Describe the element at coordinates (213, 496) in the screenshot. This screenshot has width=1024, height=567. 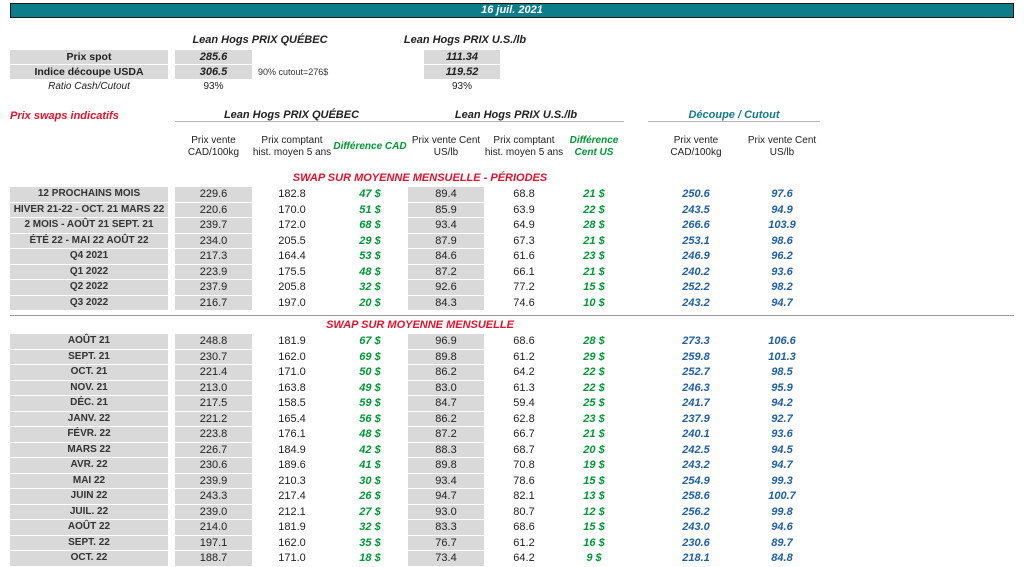
I see `value-cell: 243.3` at that location.